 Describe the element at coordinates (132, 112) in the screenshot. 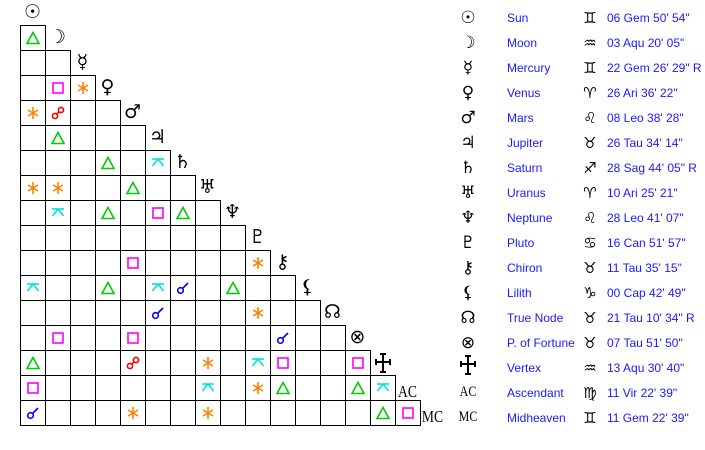

I see `grid-header-mars-icon: ♂` at that location.